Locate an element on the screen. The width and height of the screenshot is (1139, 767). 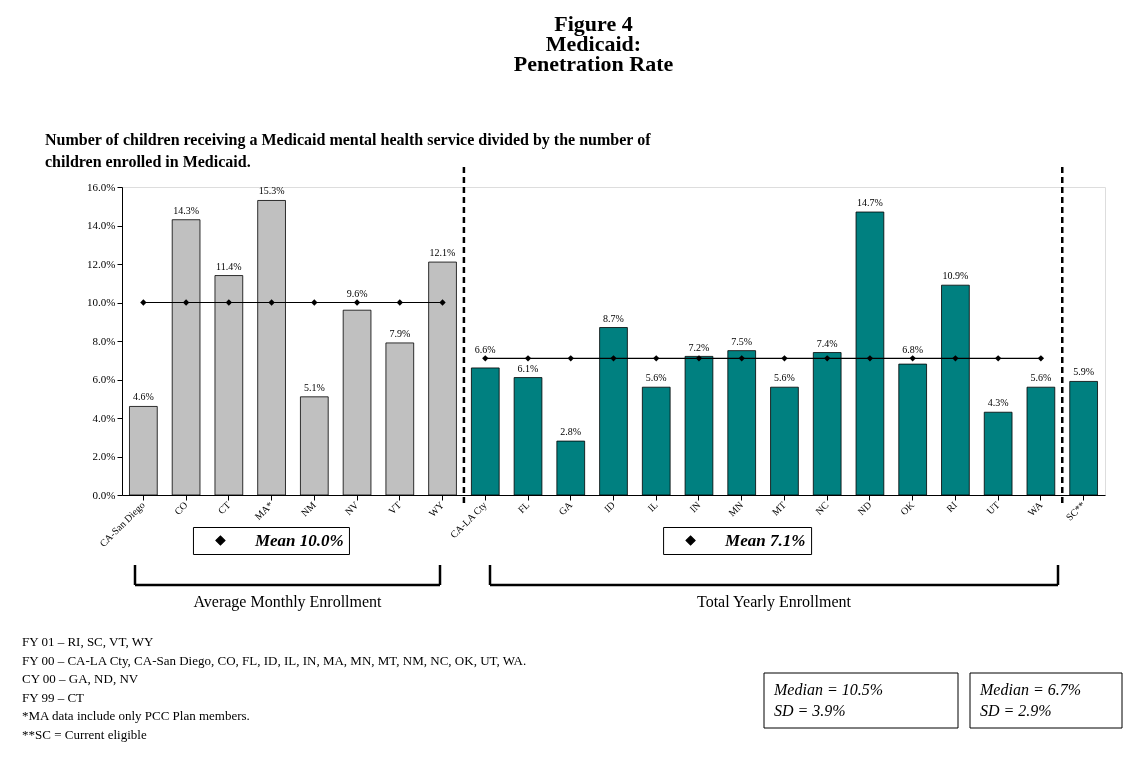
legend-label: Mean 7.1% is located at coordinates (765, 540).